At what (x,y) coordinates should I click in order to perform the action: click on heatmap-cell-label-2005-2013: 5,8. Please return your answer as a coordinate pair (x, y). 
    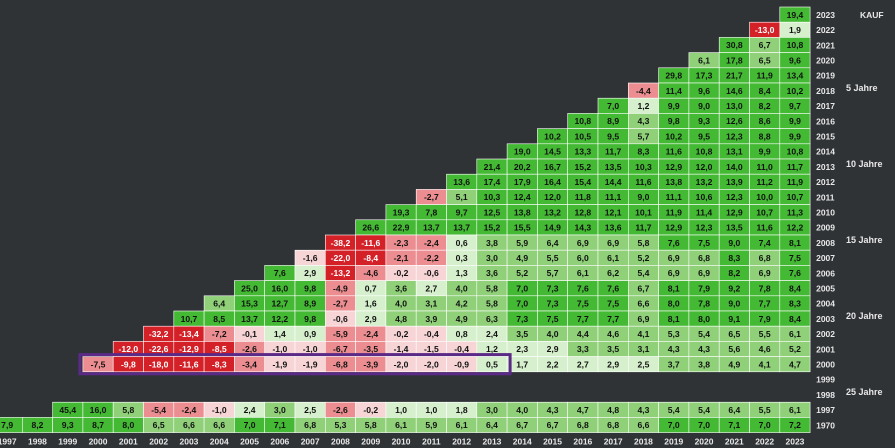
    Looking at the image, I should click on (492, 288).